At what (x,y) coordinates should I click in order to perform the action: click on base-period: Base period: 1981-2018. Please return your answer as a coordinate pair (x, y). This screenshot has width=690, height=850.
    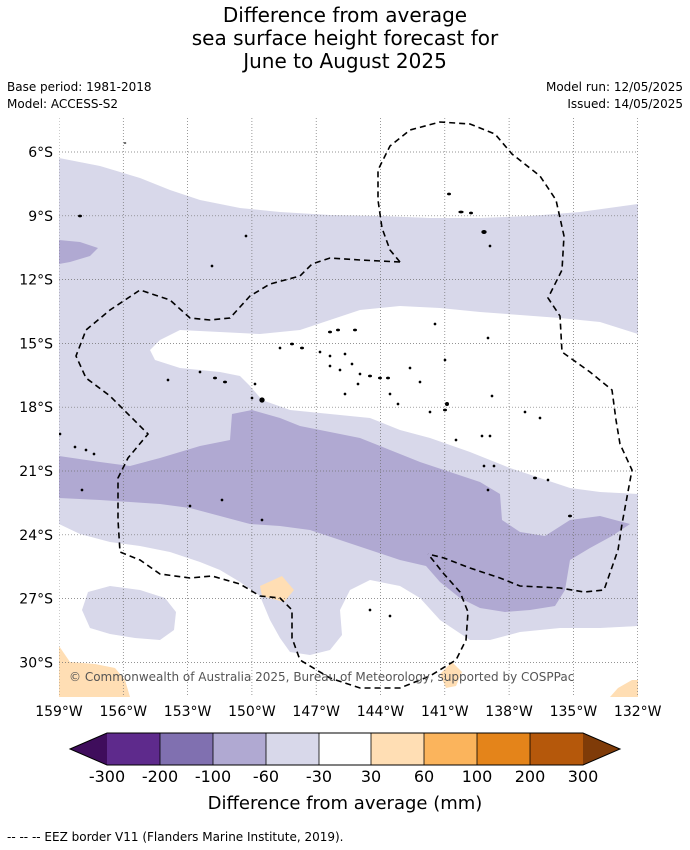
    Looking at the image, I should click on (79, 87).